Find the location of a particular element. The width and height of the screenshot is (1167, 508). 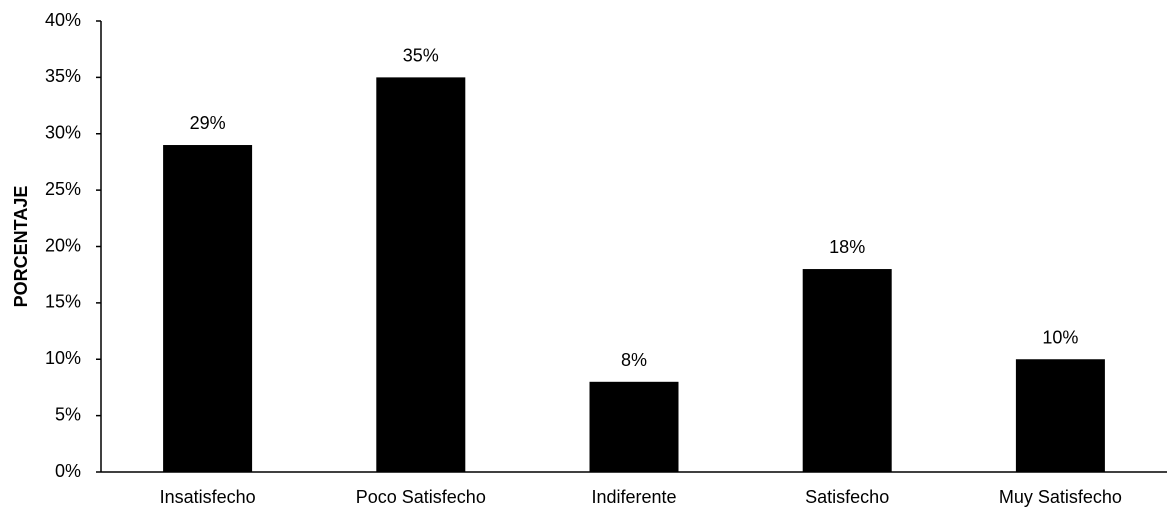

y-tick-label: 25% is located at coordinates (63, 189).